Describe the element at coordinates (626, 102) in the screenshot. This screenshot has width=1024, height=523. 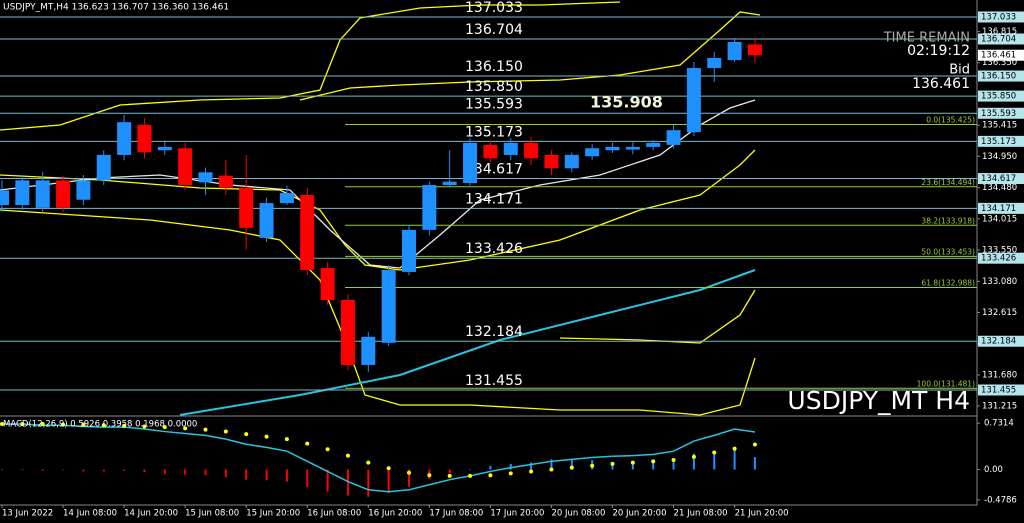
I see `price-annotation: 135.908` at that location.